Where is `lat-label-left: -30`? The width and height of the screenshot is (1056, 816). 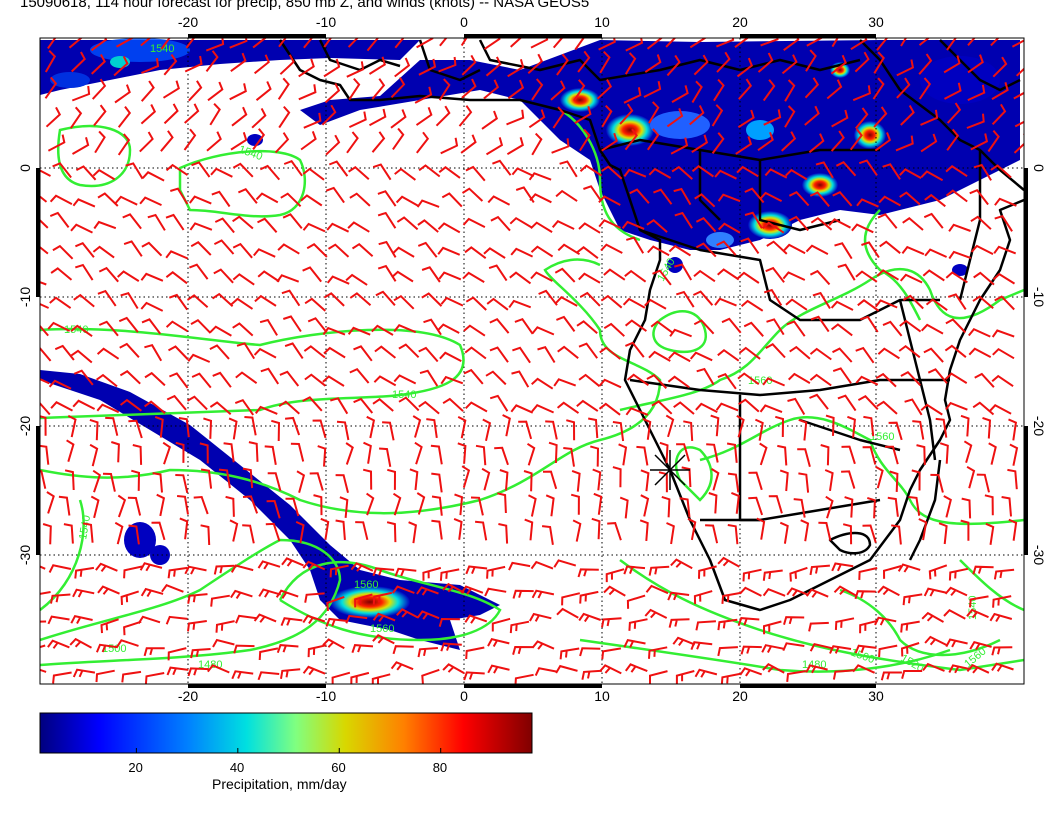 lat-label-left: -30 is located at coordinates (25, 555).